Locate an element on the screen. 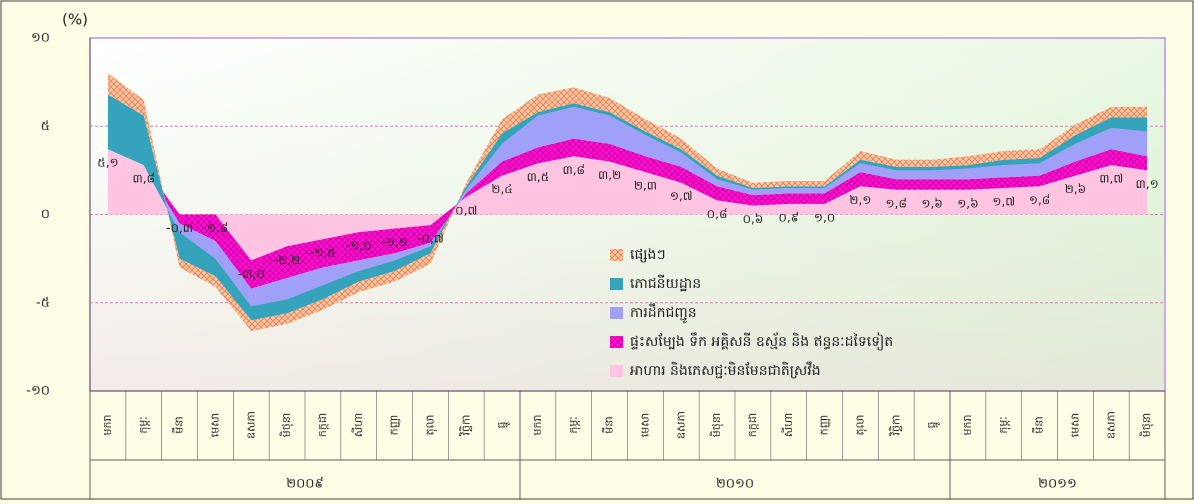  data-label: ១,០ is located at coordinates (824, 217).